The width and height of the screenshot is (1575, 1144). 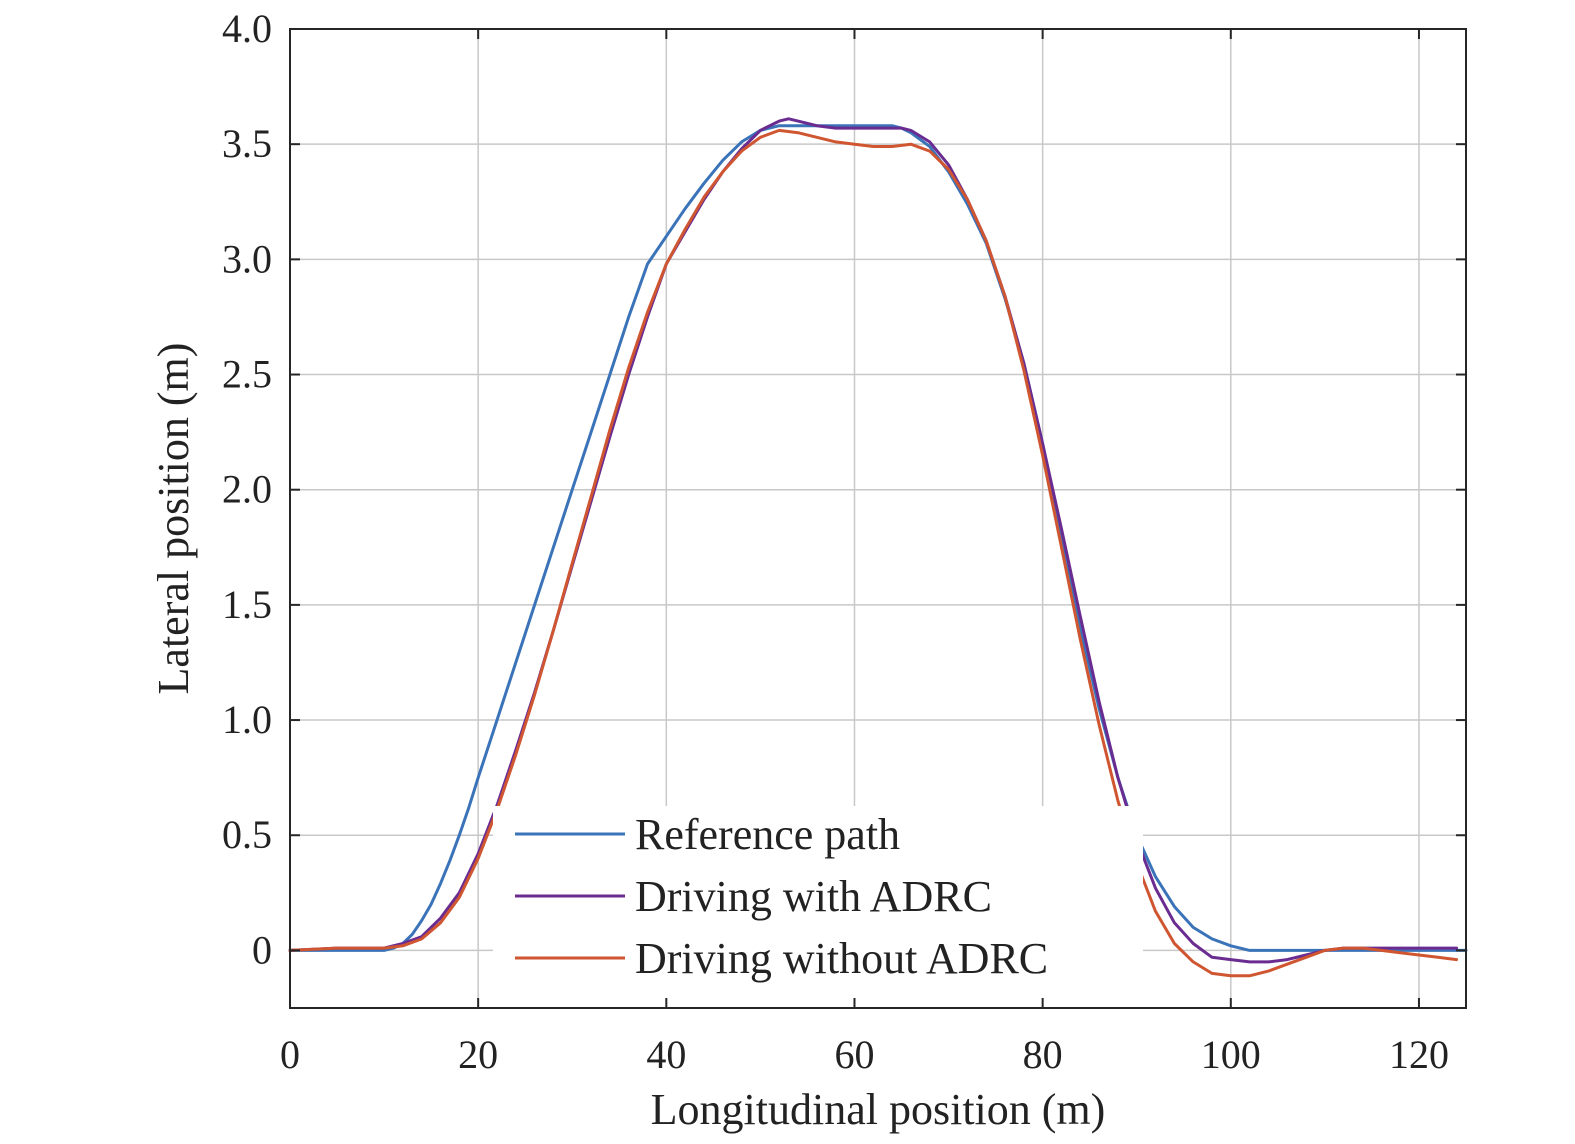 What do you see at coordinates (1231, 1054) in the screenshot?
I see `x-tick-label: 100` at bounding box center [1231, 1054].